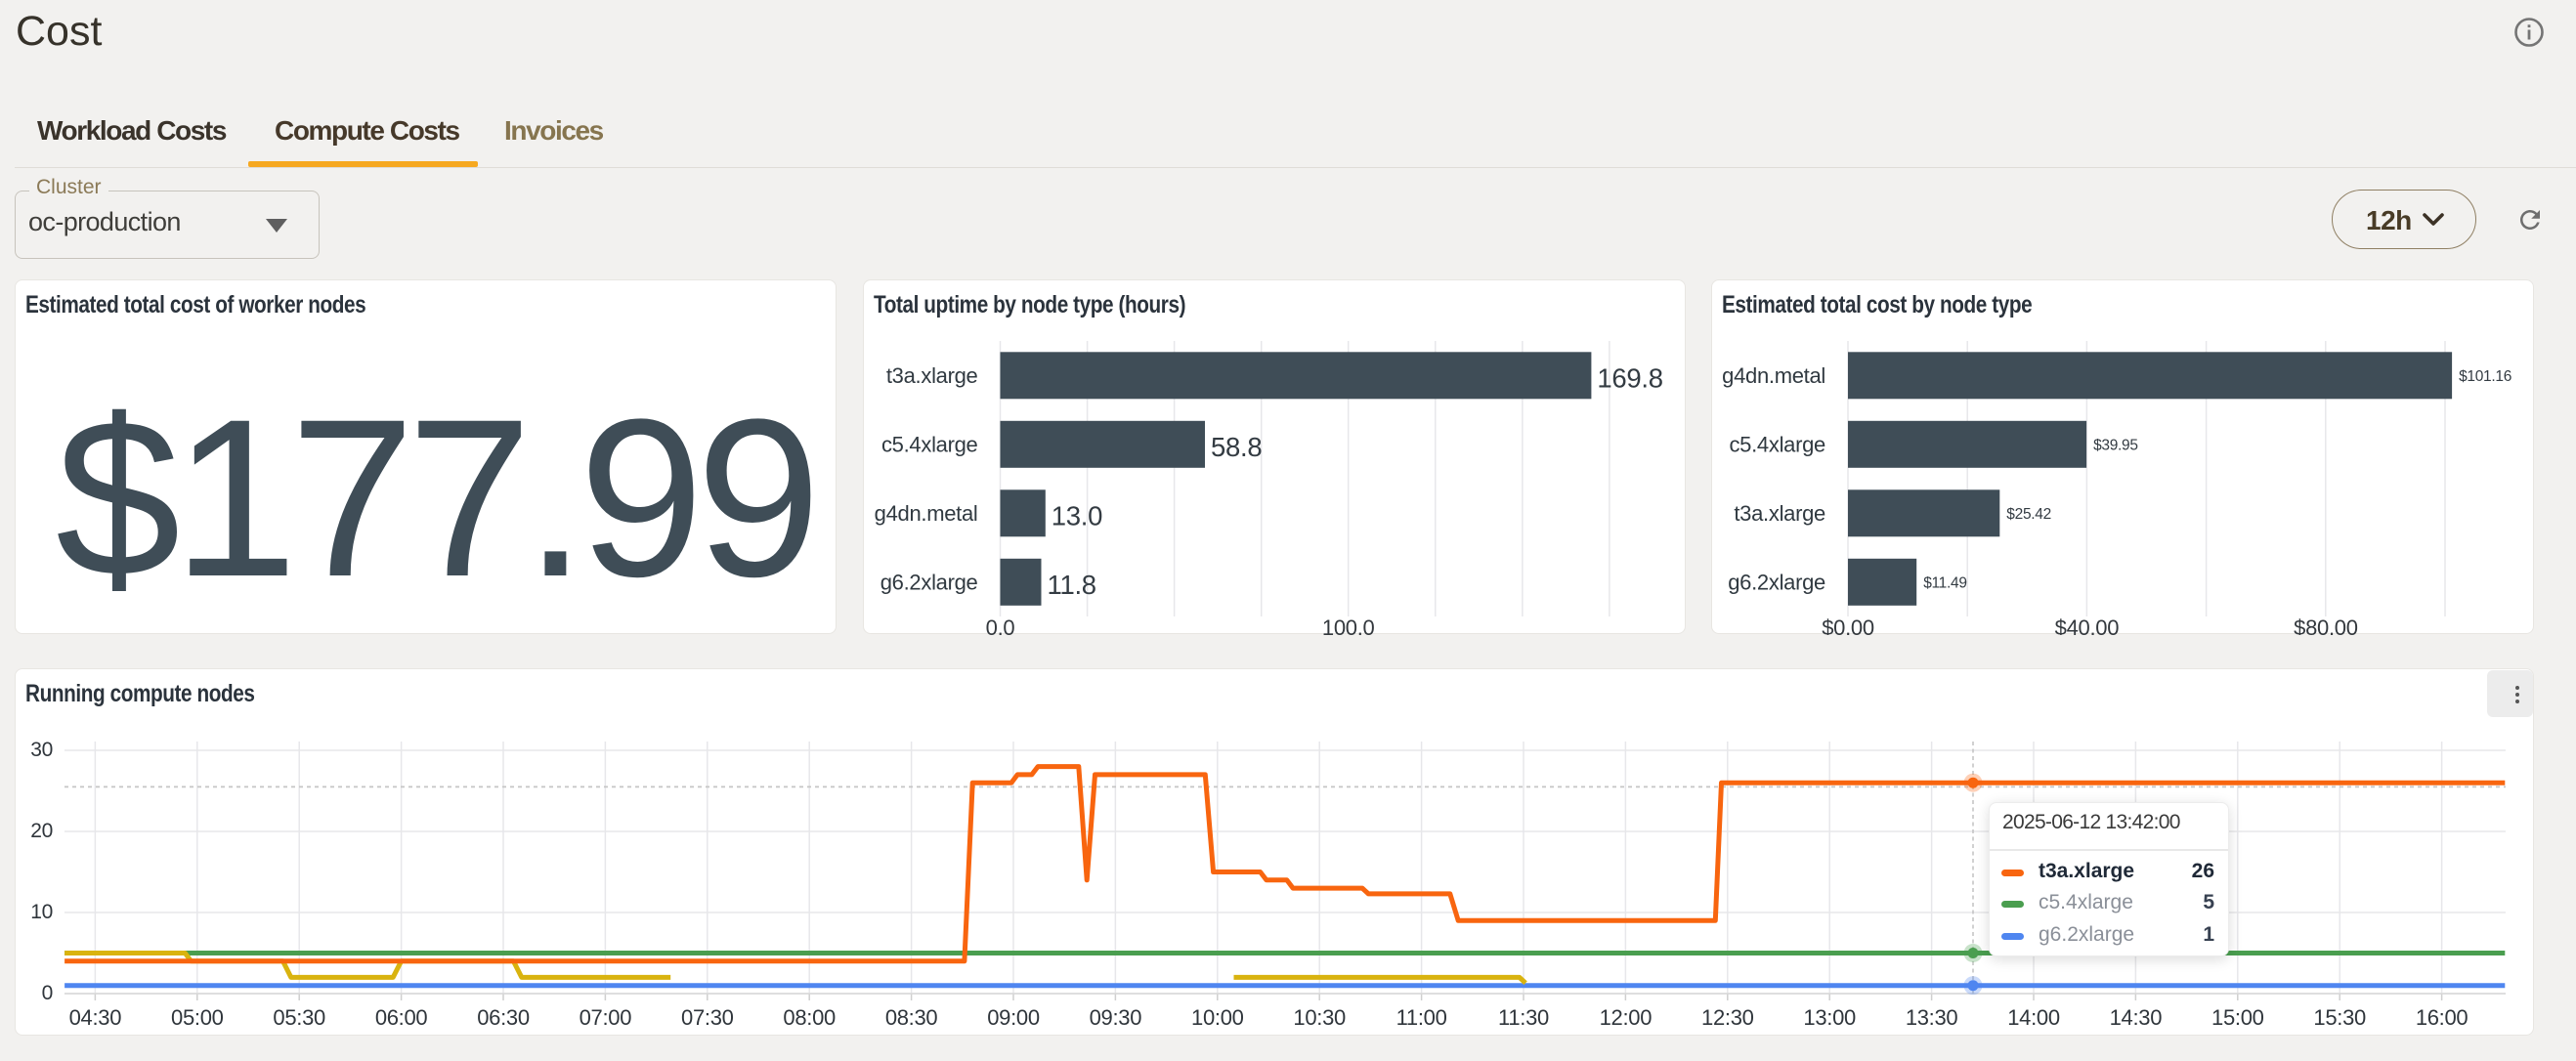  I want to click on svg-text: $11.49, so click(1945, 583).